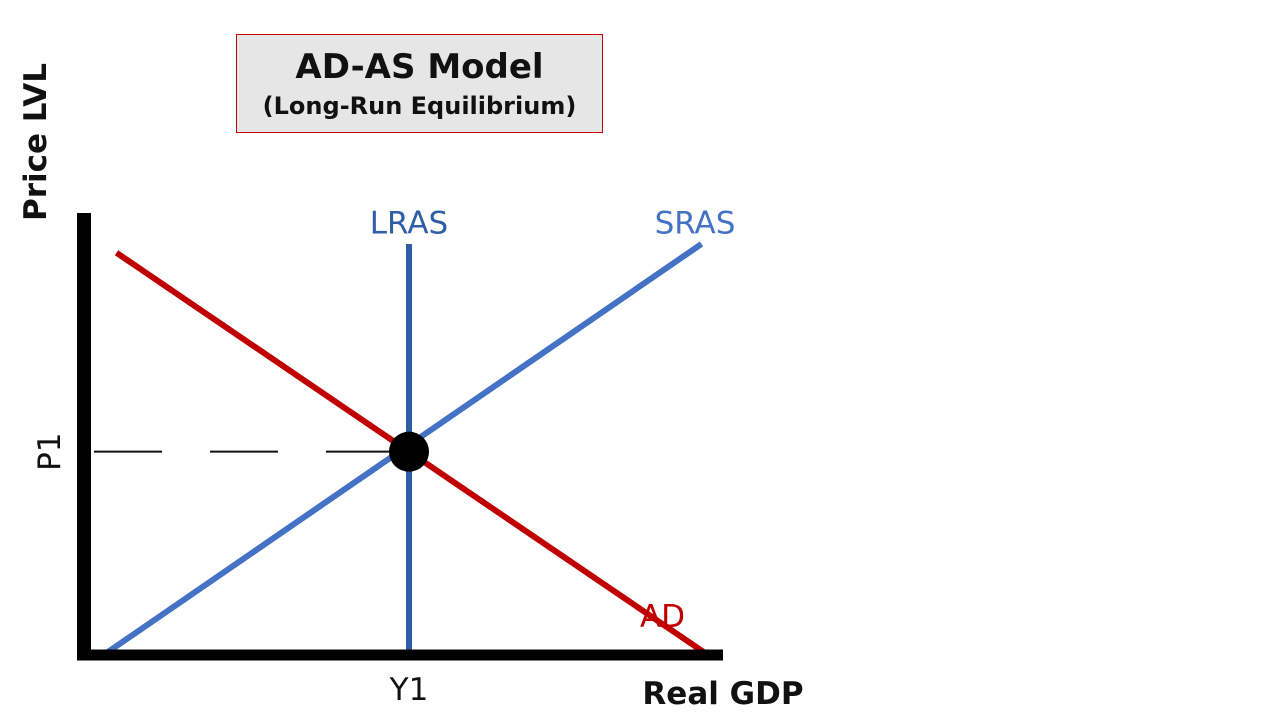  I want to click on ad-label: AD, so click(662, 617).